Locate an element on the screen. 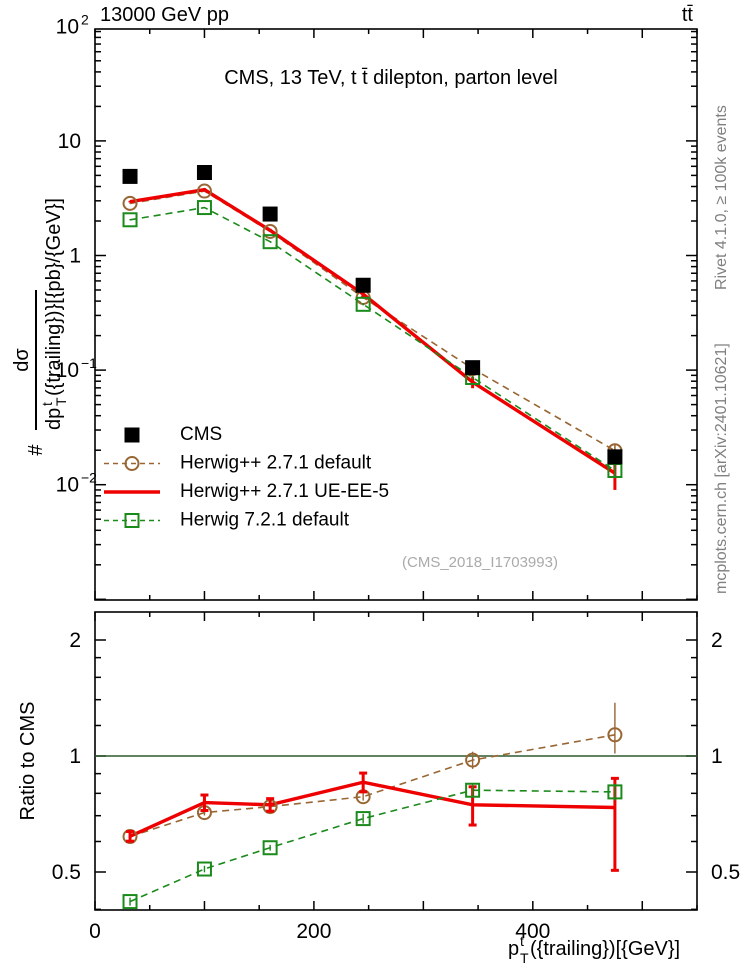  legend-item: CMS is located at coordinates (173, 434).